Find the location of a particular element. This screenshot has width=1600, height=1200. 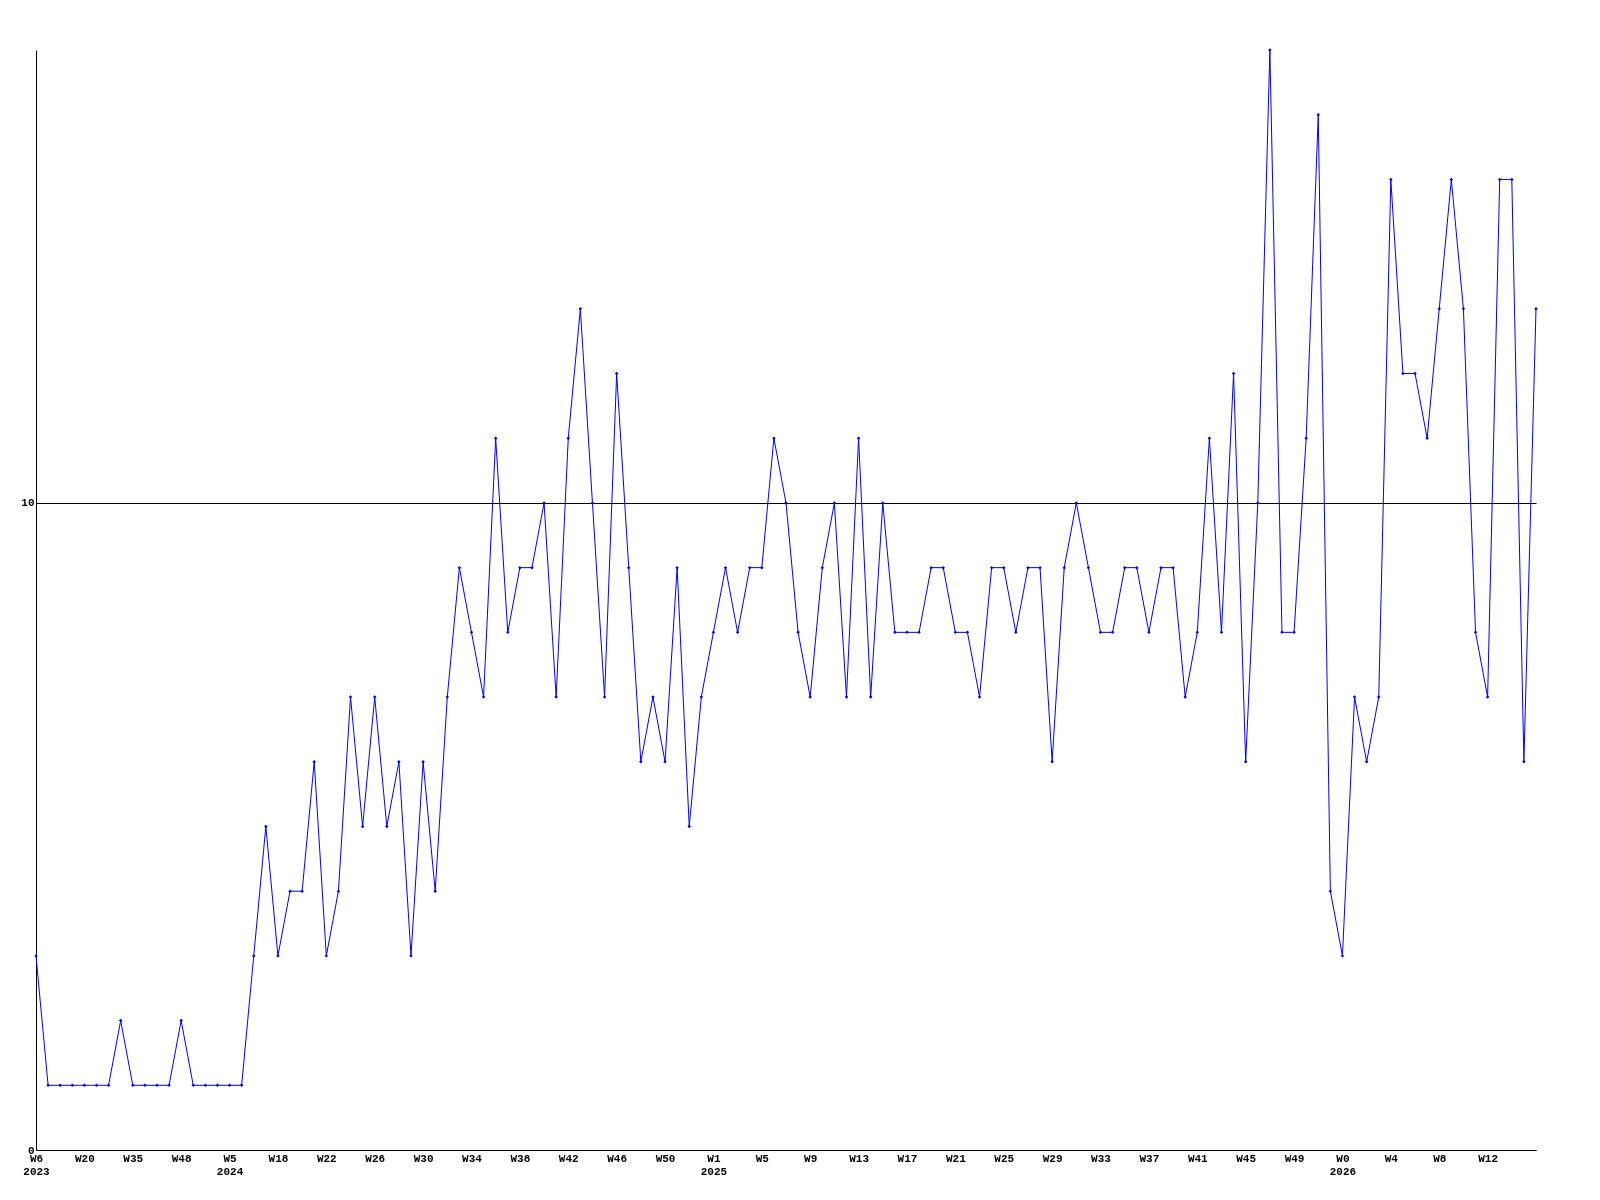

x-tick-label: W25 is located at coordinates (1004, 1158).